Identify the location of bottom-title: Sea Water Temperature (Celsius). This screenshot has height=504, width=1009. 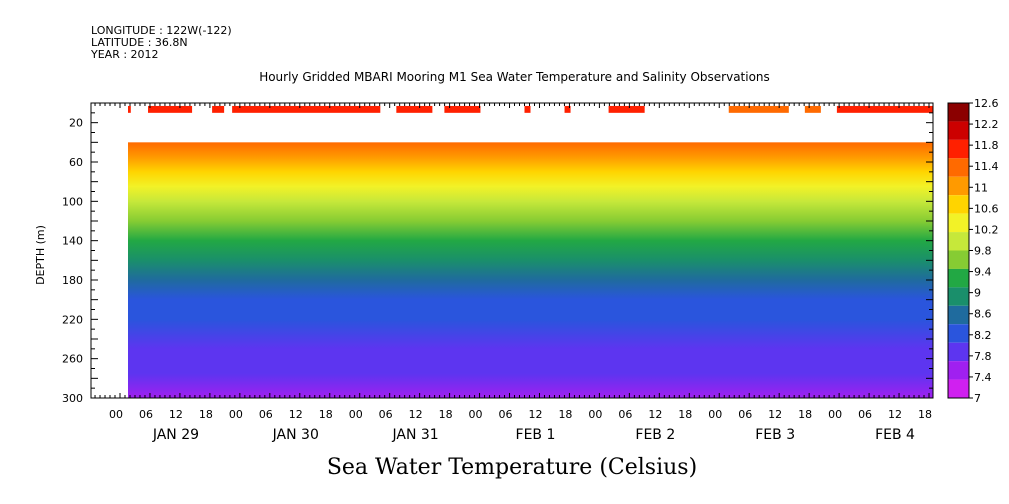
(512, 467).